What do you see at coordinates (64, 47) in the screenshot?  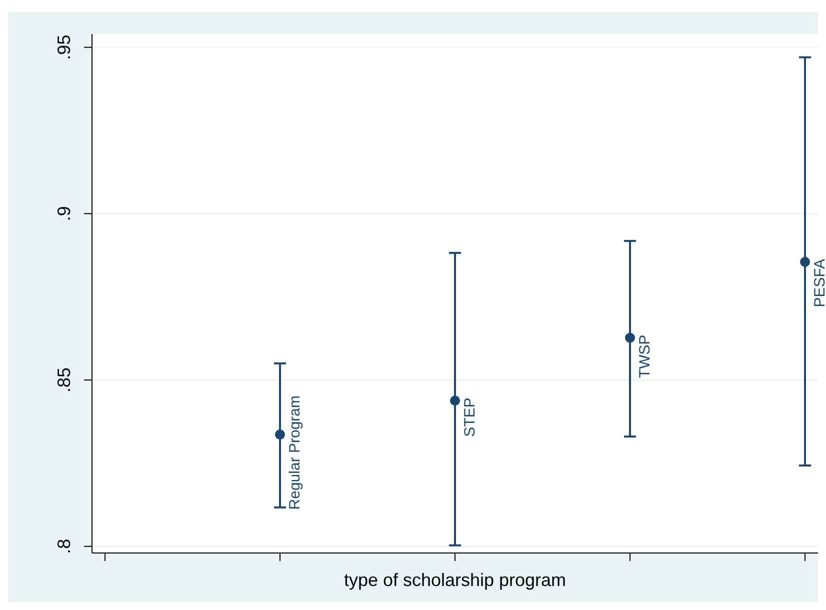 I see `y-tick-label: .95` at bounding box center [64, 47].